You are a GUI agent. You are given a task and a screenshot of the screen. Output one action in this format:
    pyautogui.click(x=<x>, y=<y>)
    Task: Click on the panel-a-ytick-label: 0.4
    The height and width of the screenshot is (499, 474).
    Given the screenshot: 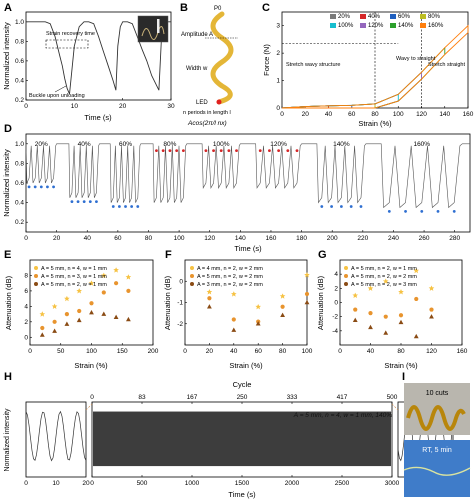 What is the action you would take?
    pyautogui.click(x=19, y=80)
    